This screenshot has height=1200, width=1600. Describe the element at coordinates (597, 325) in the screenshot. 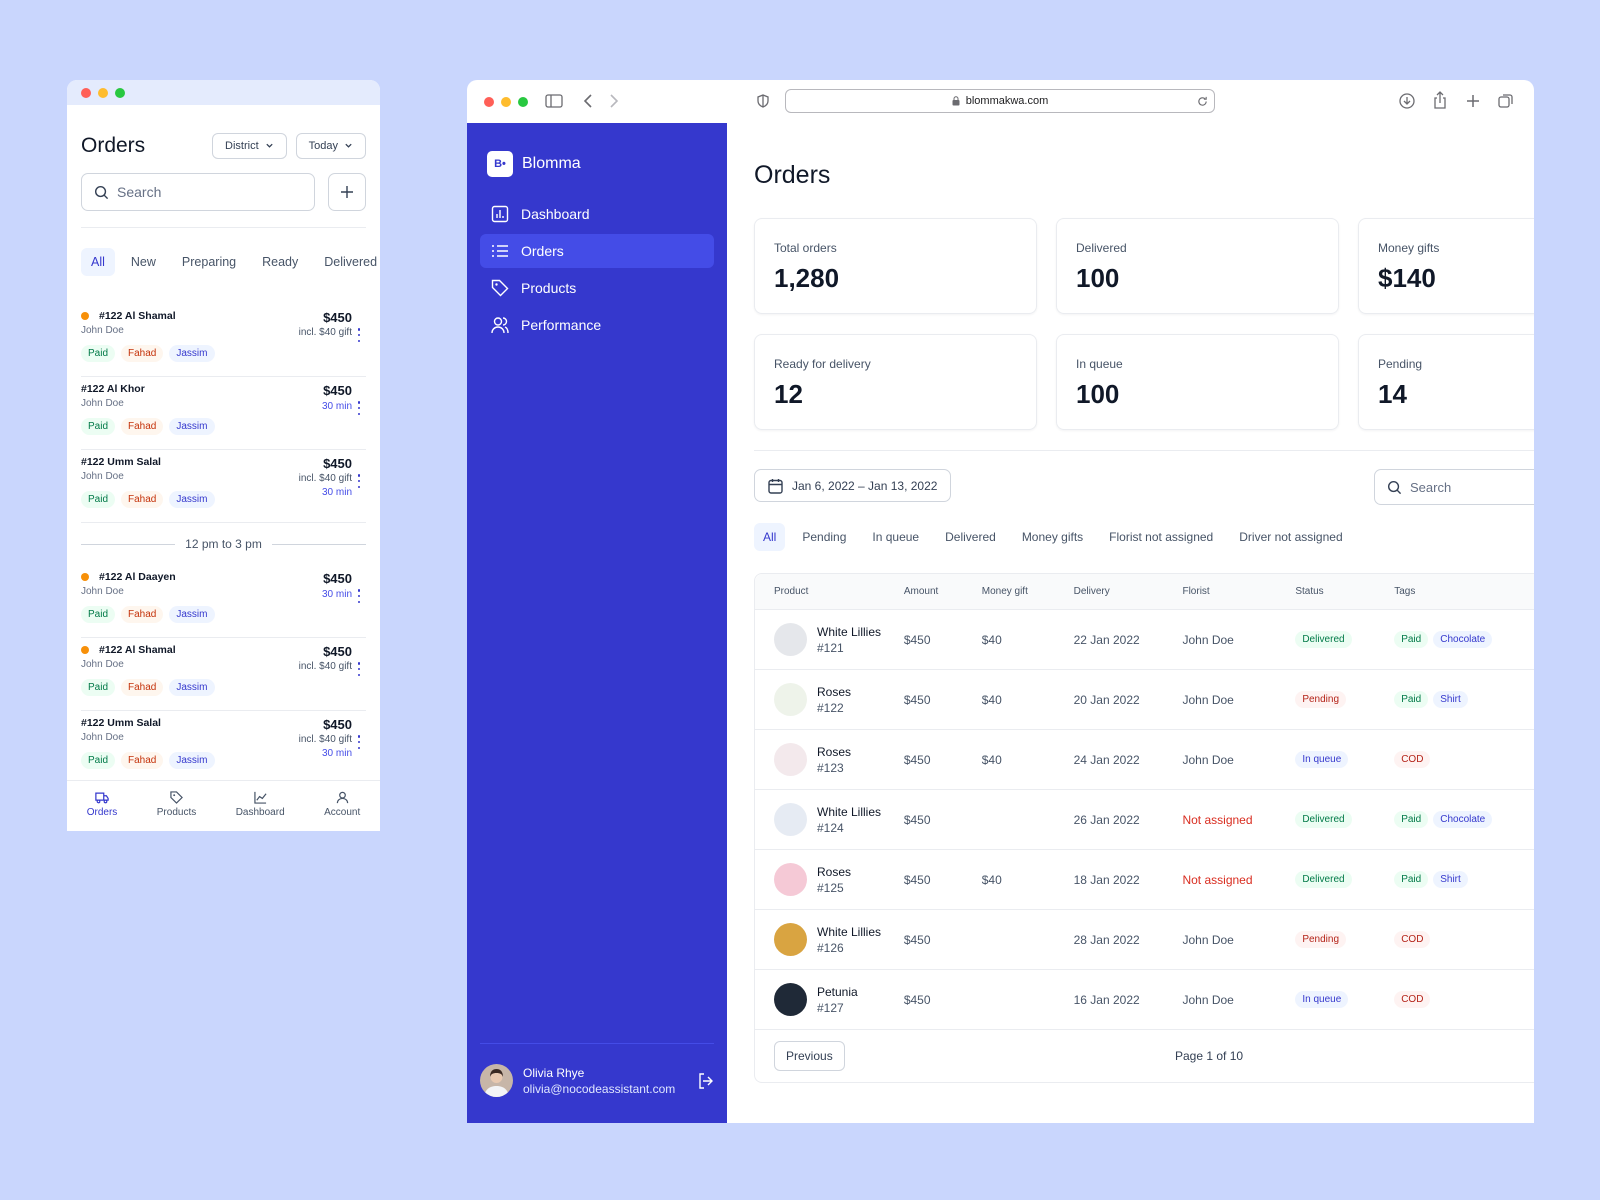

I see `sidebar-item-performance: Performance` at that location.